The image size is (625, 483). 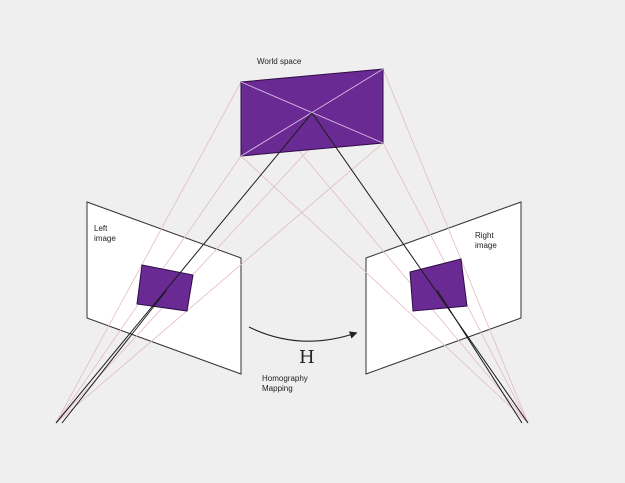 I want to click on world-plane-diagonals, so click(x=312, y=112).